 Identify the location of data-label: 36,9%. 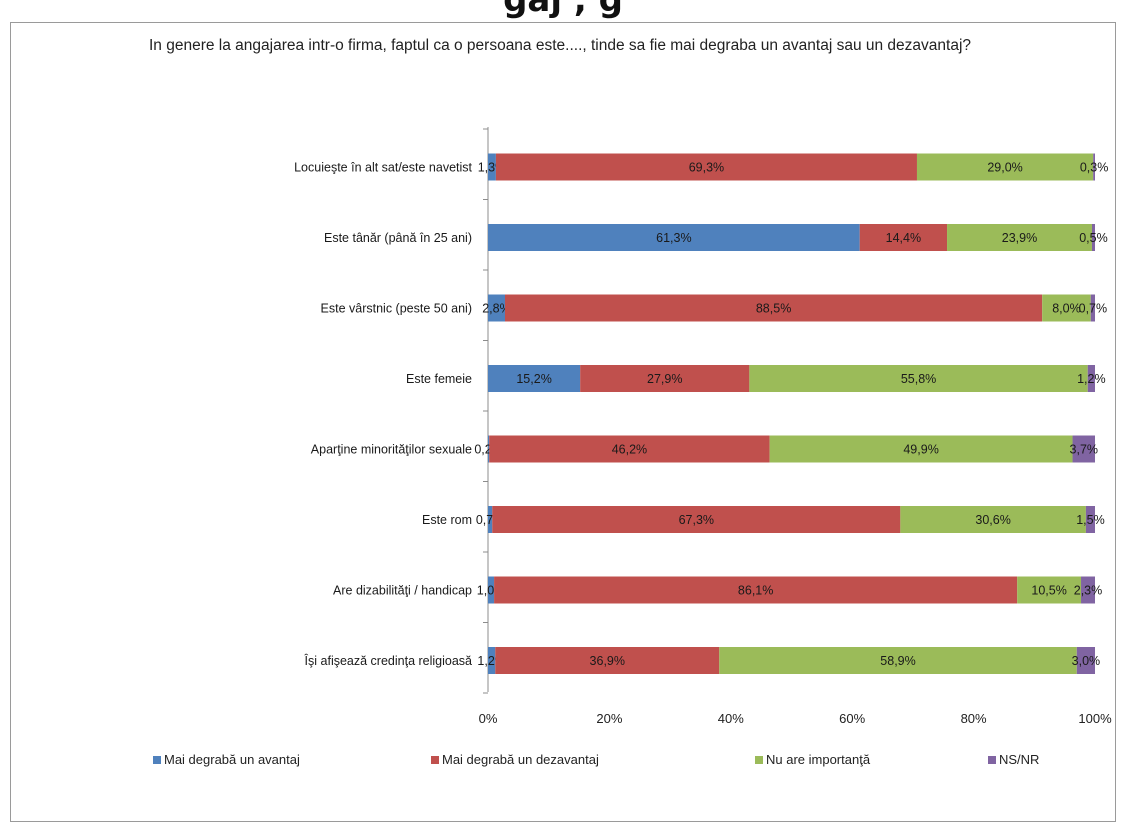
(607, 661).